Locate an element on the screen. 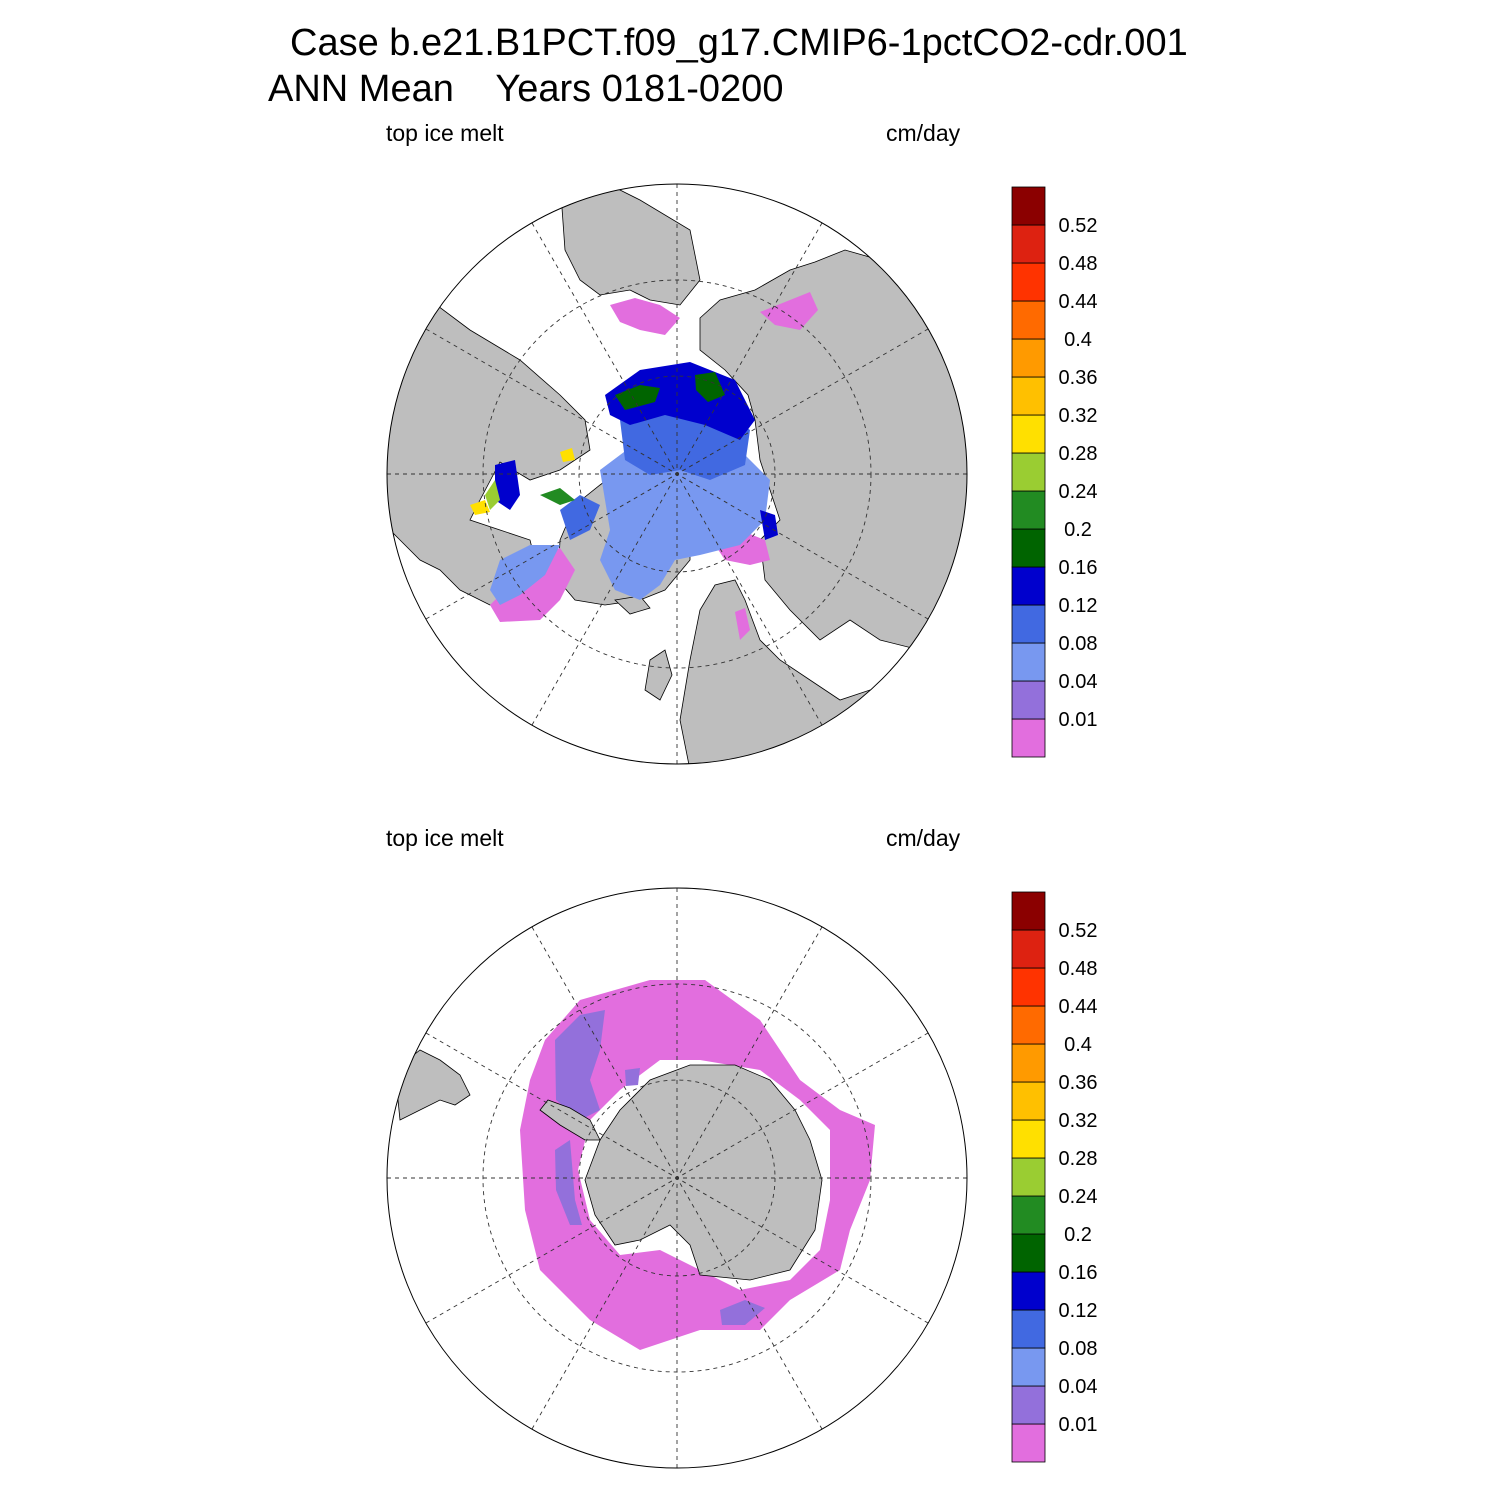  north-colorbar-tick-label: 0.04 is located at coordinates (1078, 682).